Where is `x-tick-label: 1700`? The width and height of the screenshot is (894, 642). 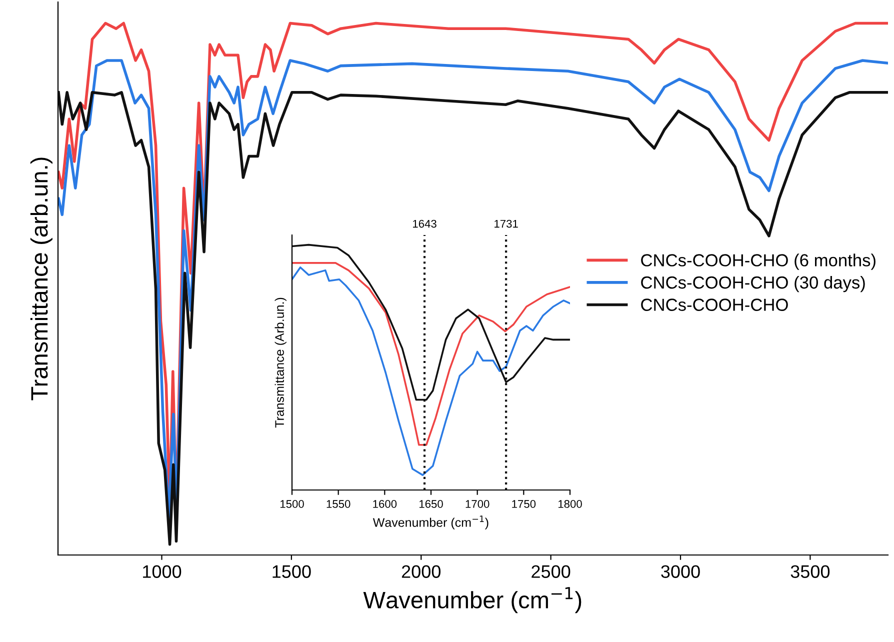
x-tick-label: 1700 is located at coordinates (478, 504).